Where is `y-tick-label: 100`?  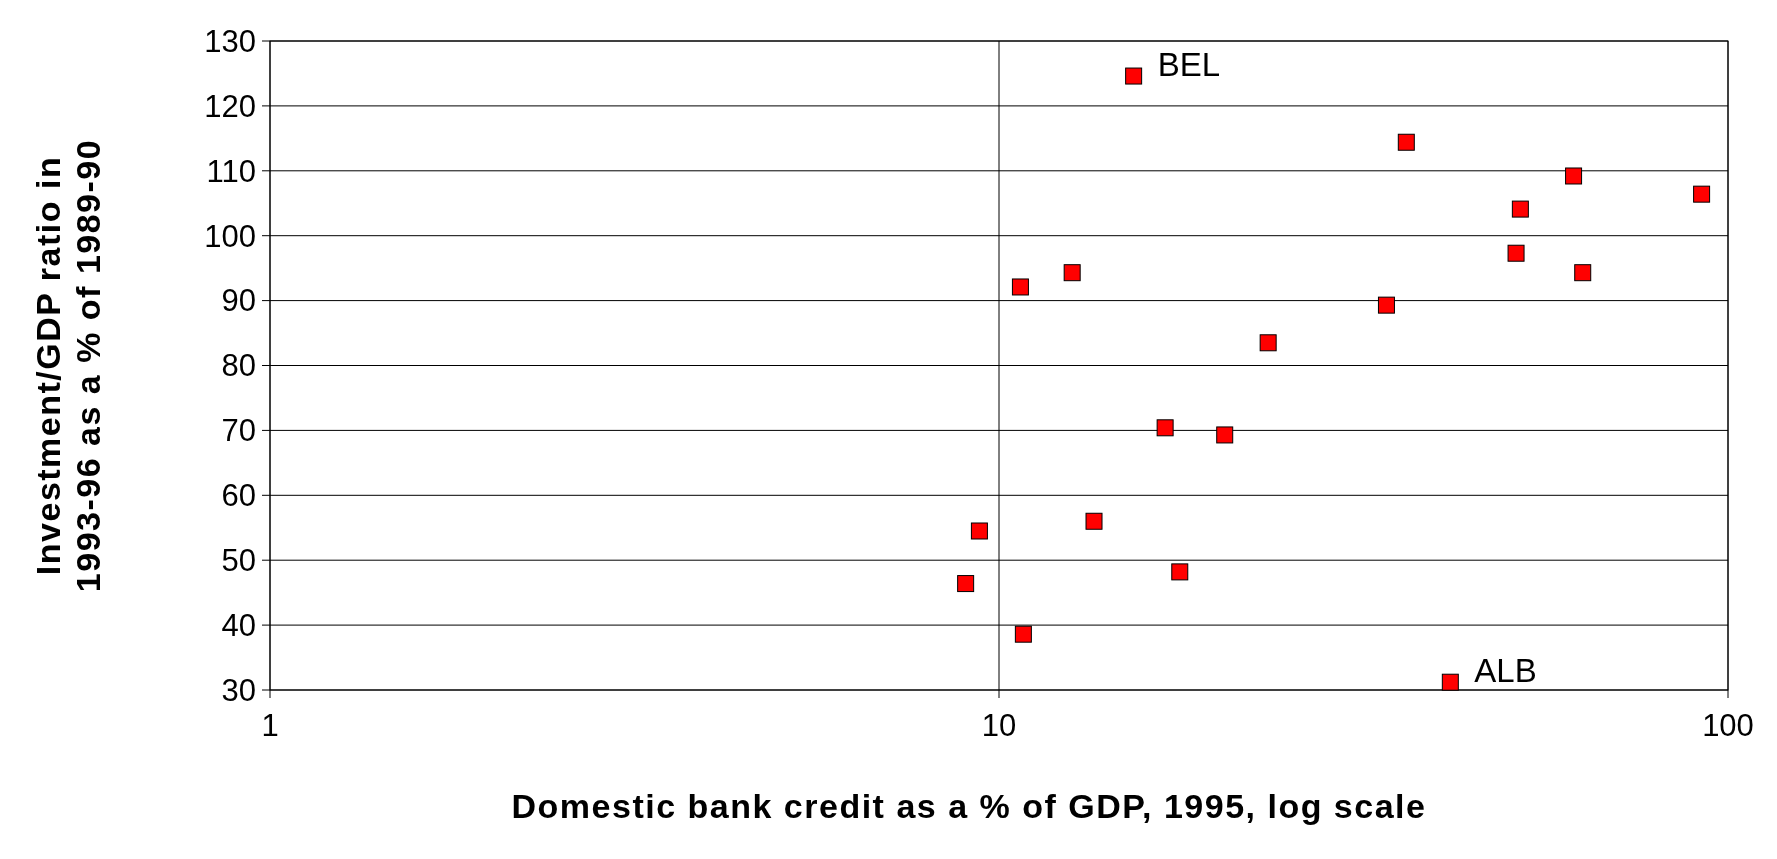 y-tick-label: 100 is located at coordinates (230, 236).